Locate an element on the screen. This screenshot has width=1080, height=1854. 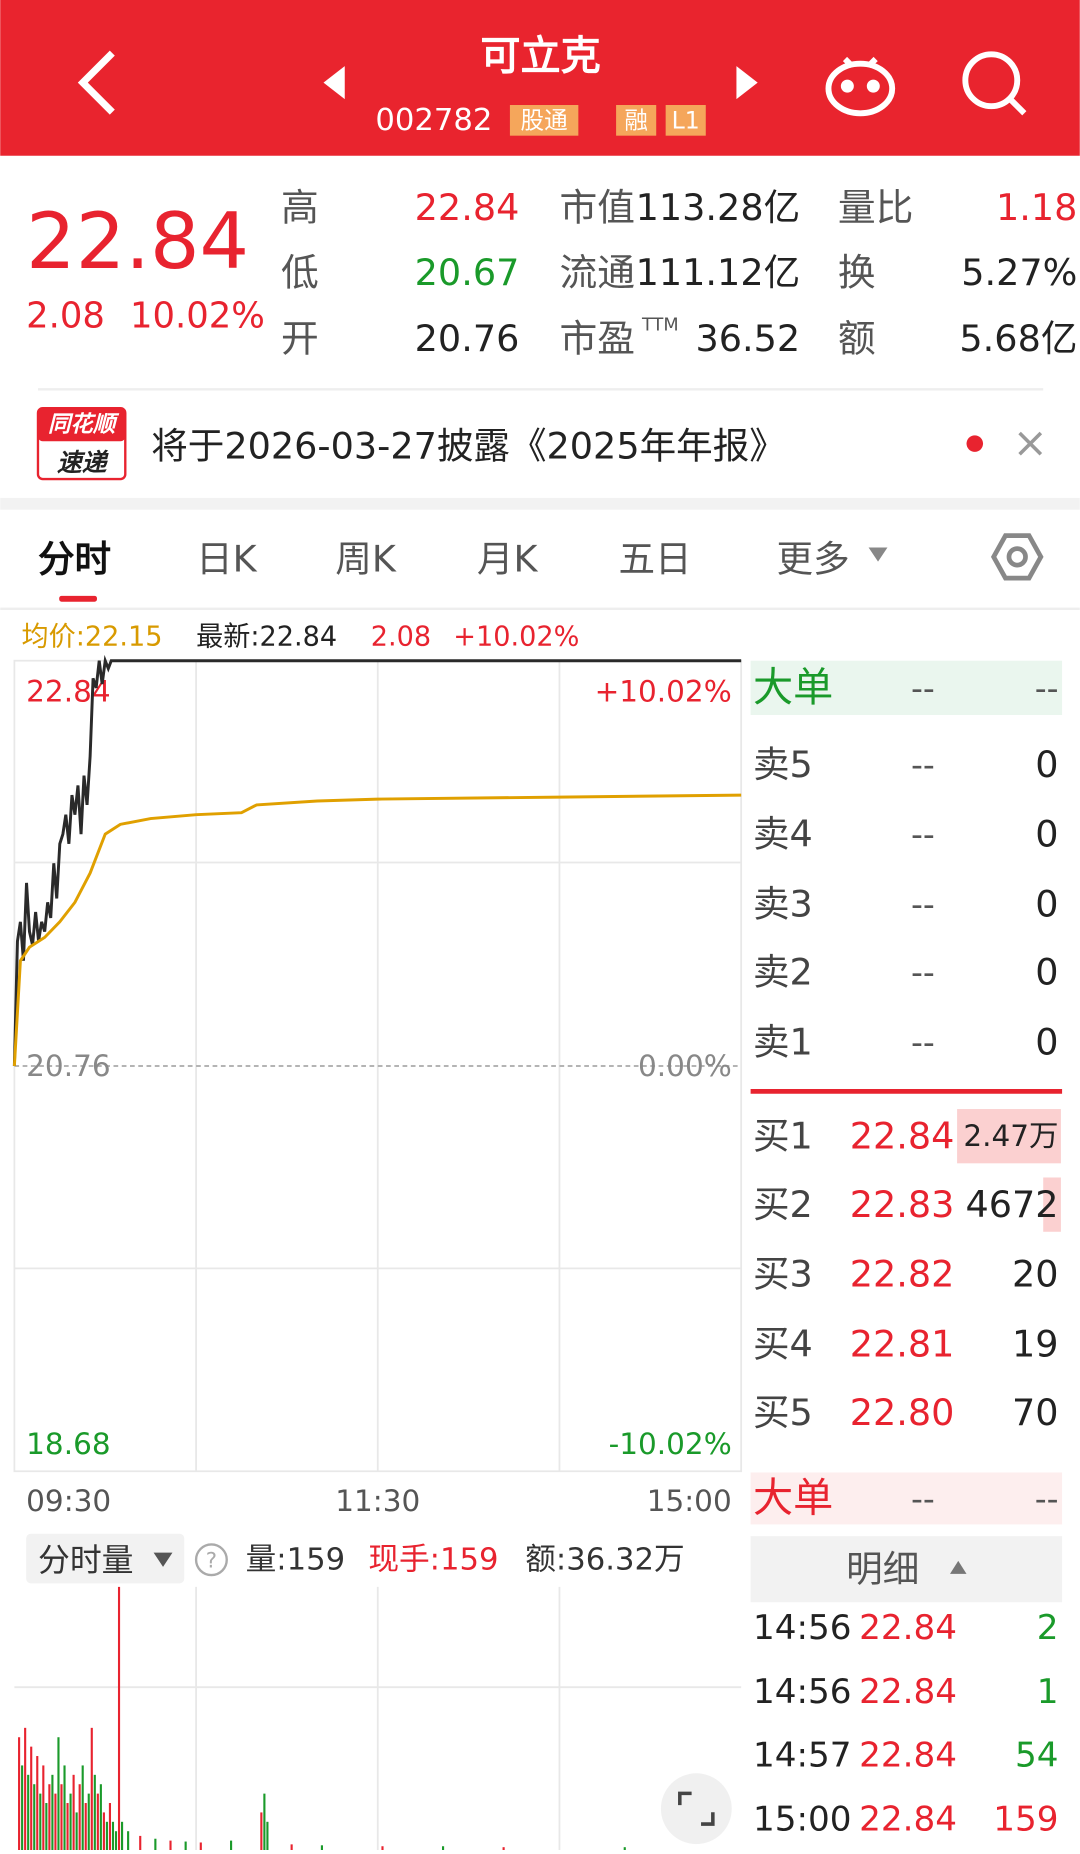
prev-stock is located at coordinates (334, 83).